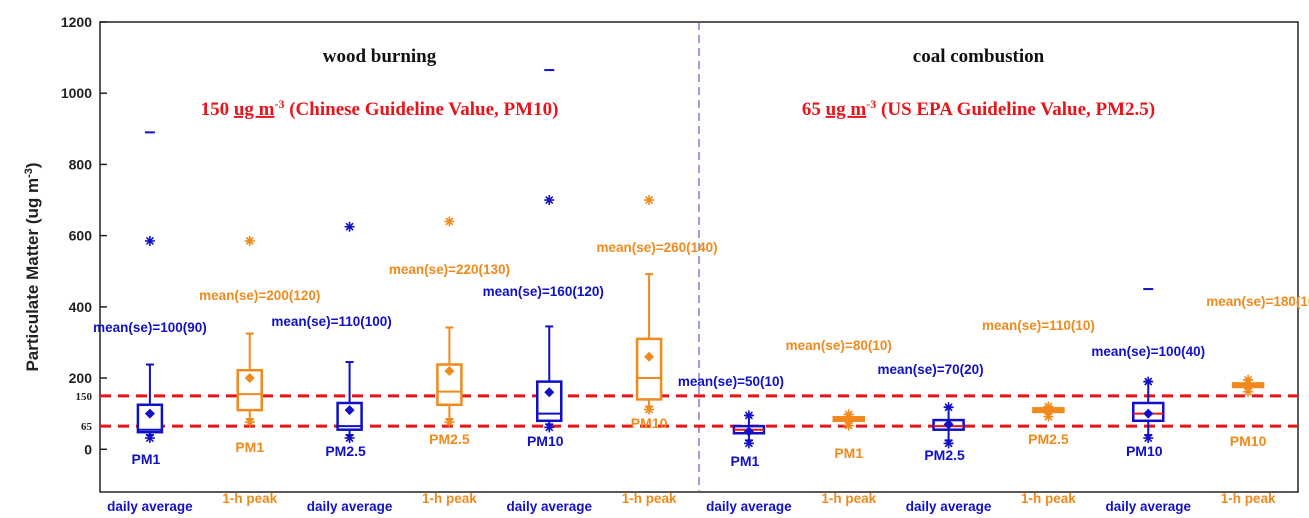 Image resolution: width=1309 pixels, height=518 pixels. Describe the element at coordinates (656, 247) in the screenshot. I see `mean-label: mean(se)=260(140)` at that location.